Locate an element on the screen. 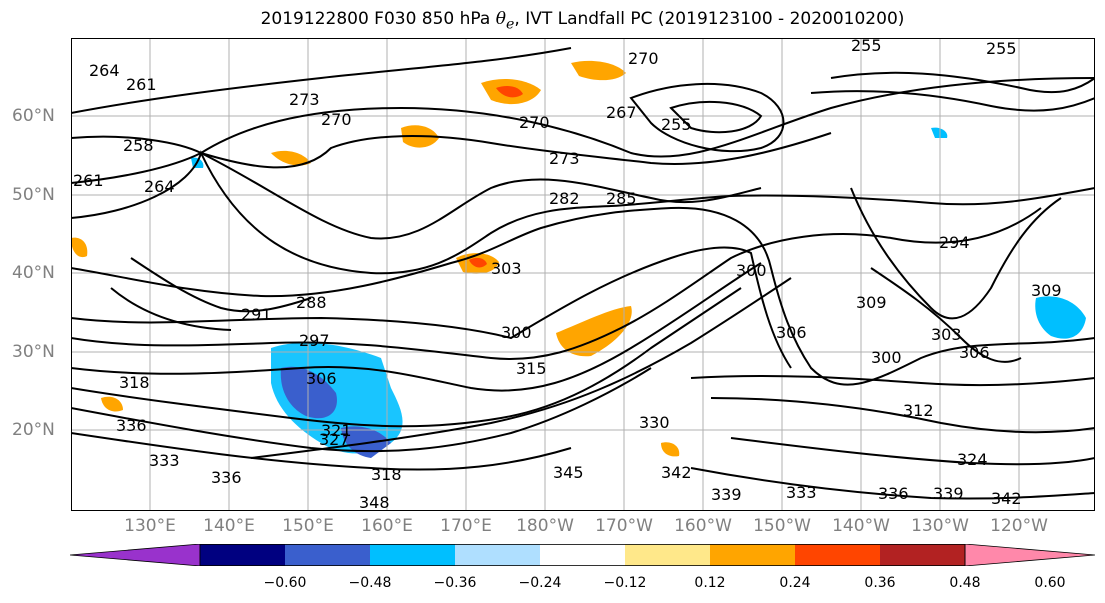 This screenshot has width=1105, height=603. contour-label: 312 is located at coordinates (918, 410).